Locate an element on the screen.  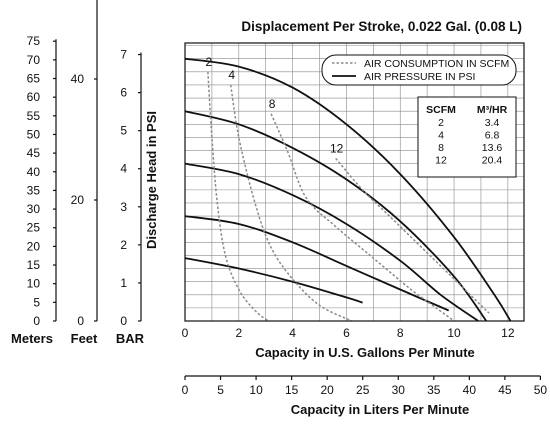
x-tick-label: 6 is located at coordinates (346, 333).